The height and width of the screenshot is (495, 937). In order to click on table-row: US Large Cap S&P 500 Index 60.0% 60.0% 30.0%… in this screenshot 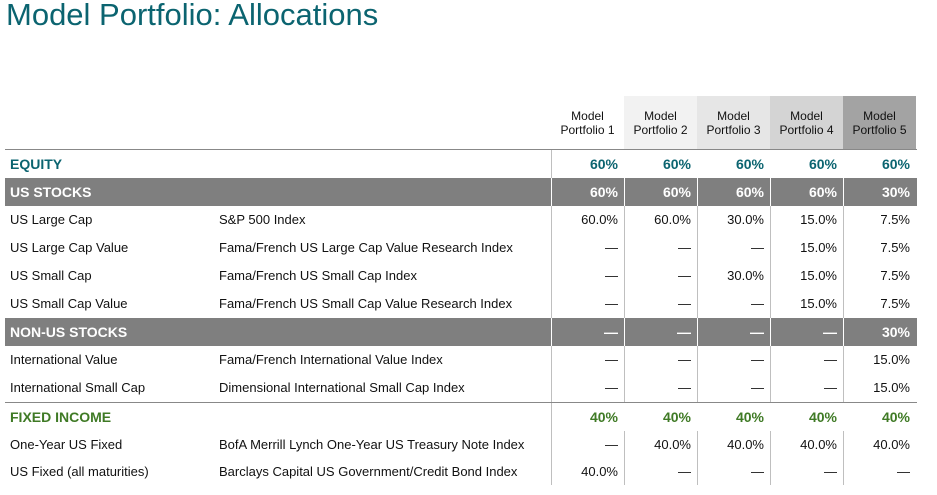, I will do `click(461, 220)`.